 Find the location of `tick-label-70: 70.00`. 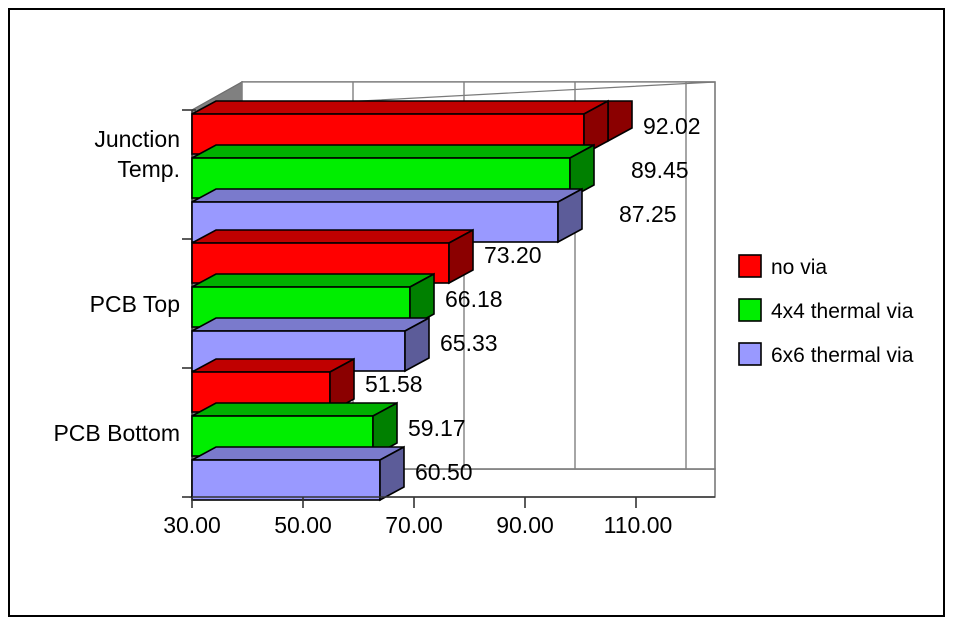

tick-label-70: 70.00 is located at coordinates (414, 525).